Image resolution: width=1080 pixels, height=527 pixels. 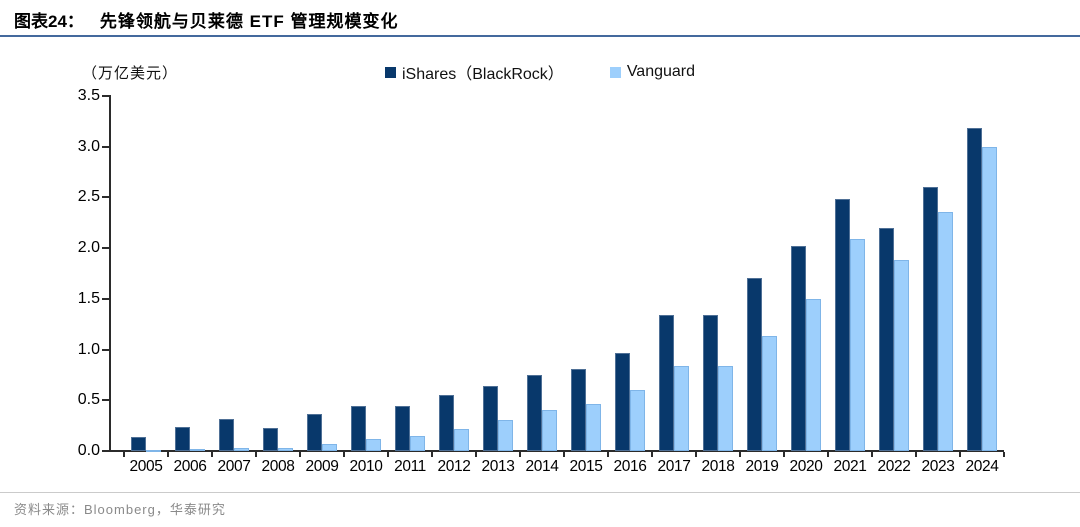 I want to click on source-text: 资料来源：Bloomberg，华泰研究, so click(x=120, y=509).